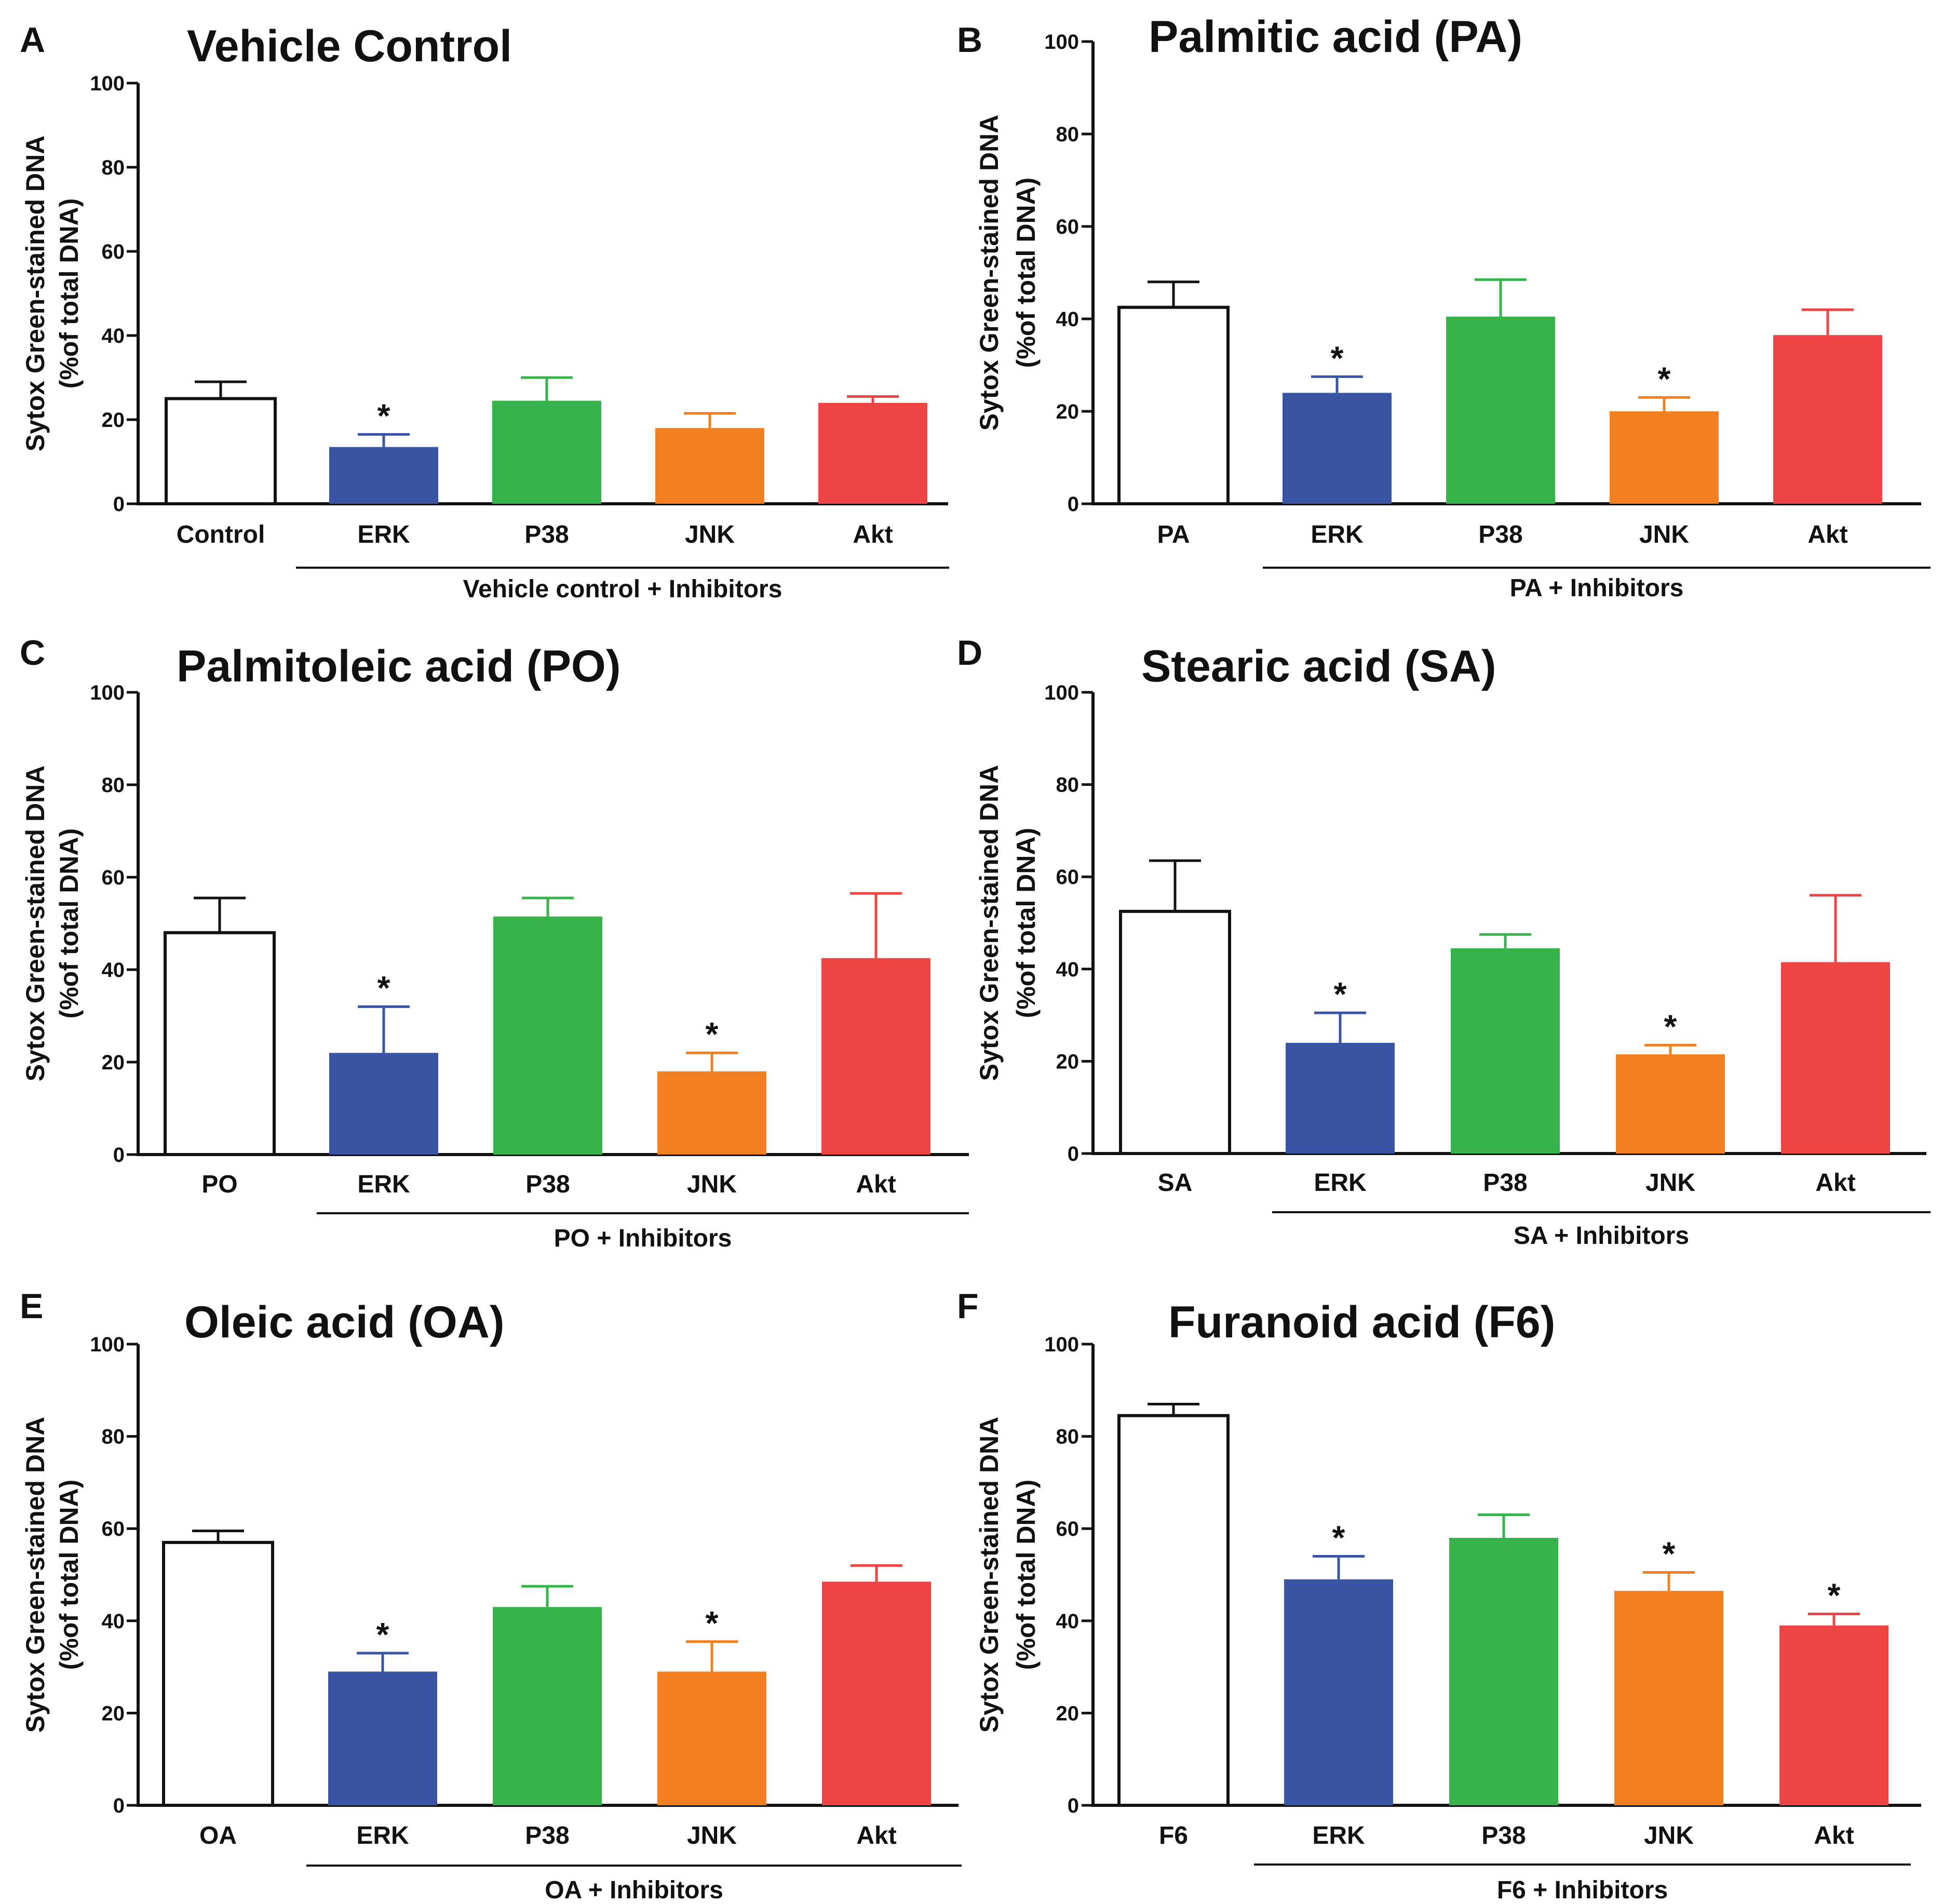  What do you see at coordinates (1597, 588) in the screenshot?
I see `group-label: PA + Inhibitors` at bounding box center [1597, 588].